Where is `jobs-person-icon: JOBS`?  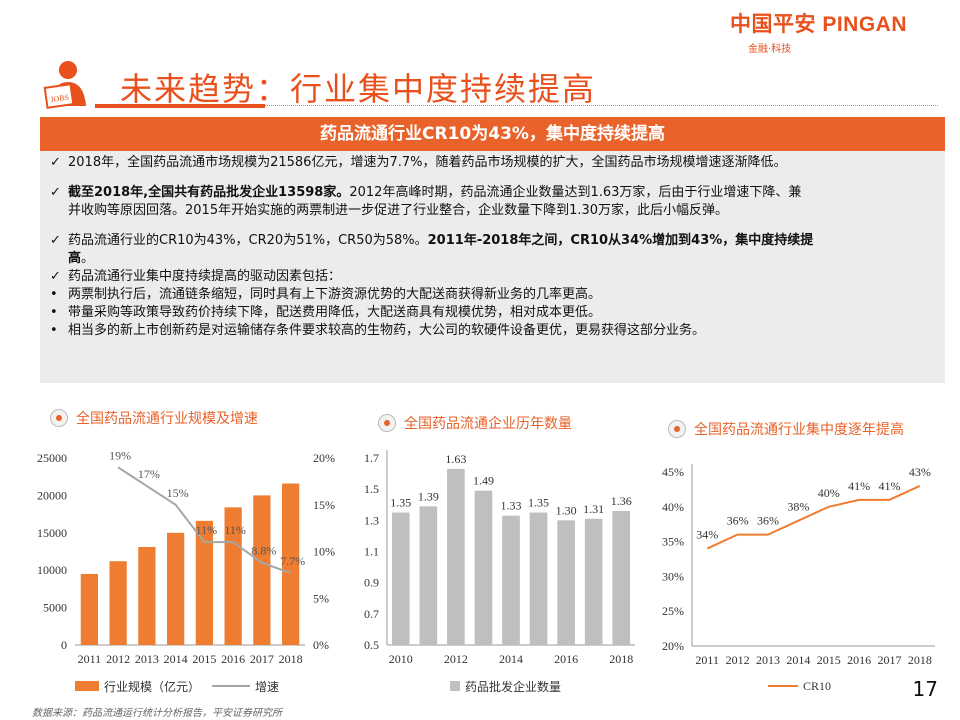
jobs-person-icon: JOBS is located at coordinates (64, 85).